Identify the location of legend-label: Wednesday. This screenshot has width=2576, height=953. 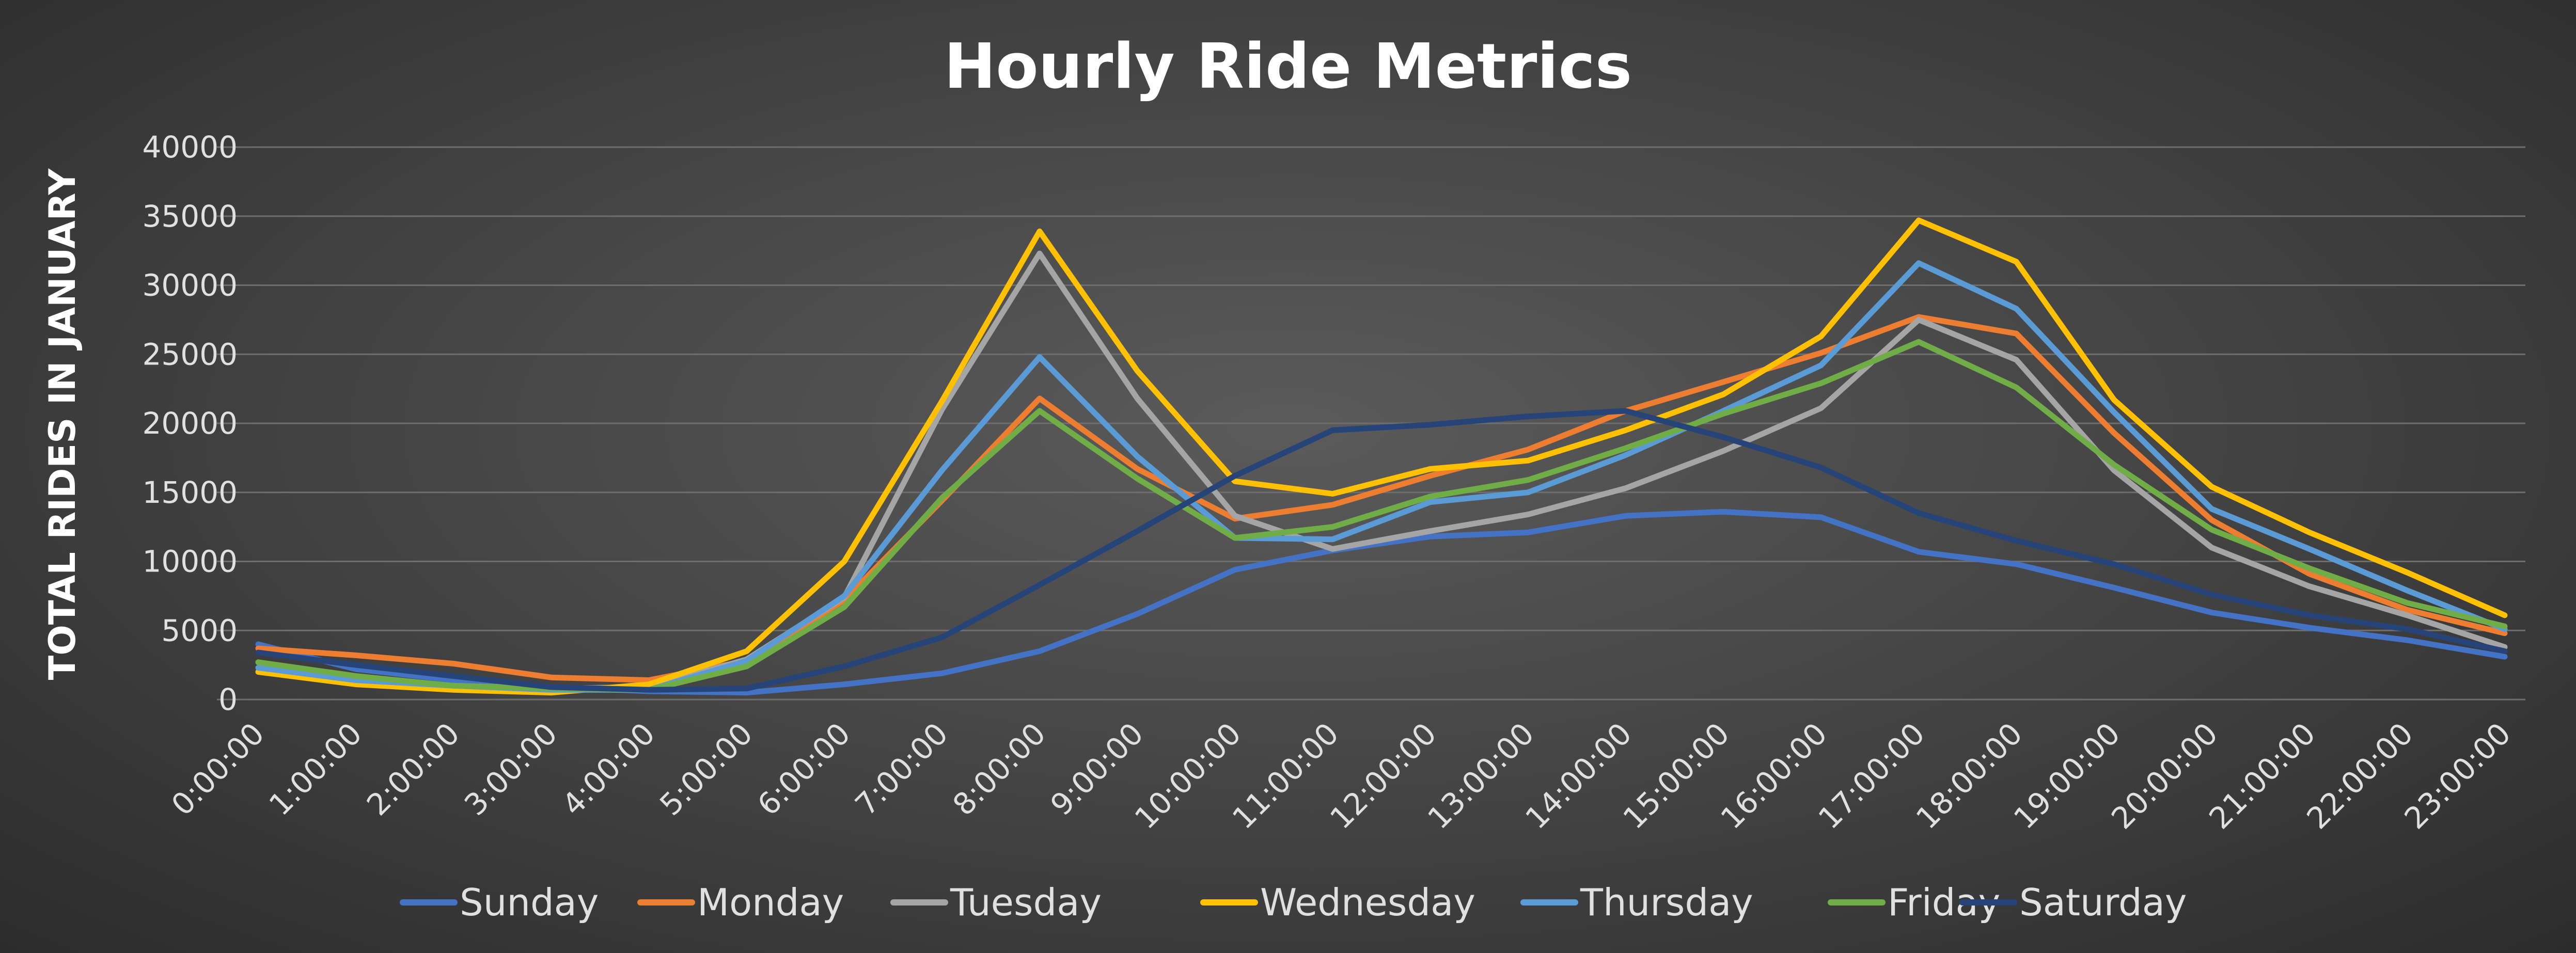
(1367, 902).